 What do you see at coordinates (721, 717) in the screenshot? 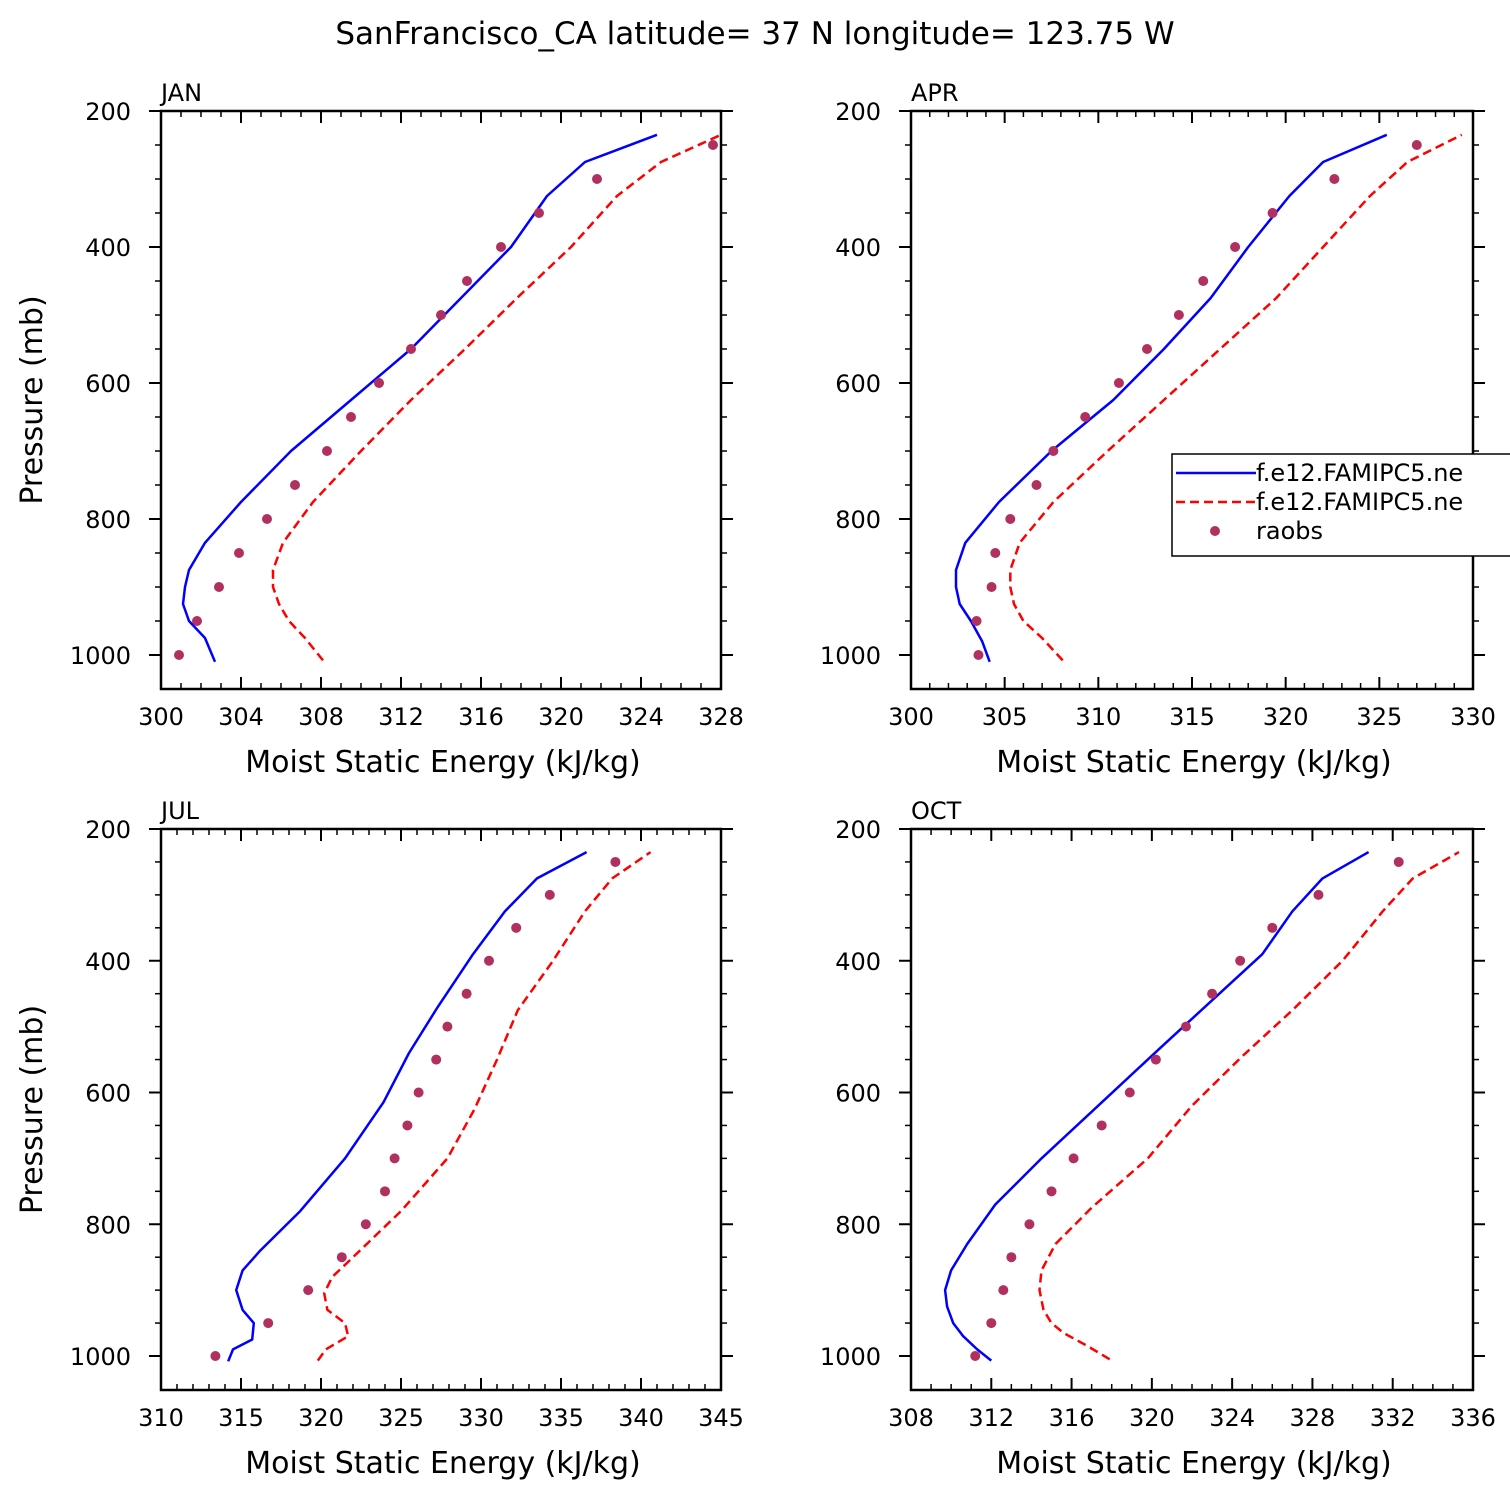
I see `x-tick-label: 328` at bounding box center [721, 717].